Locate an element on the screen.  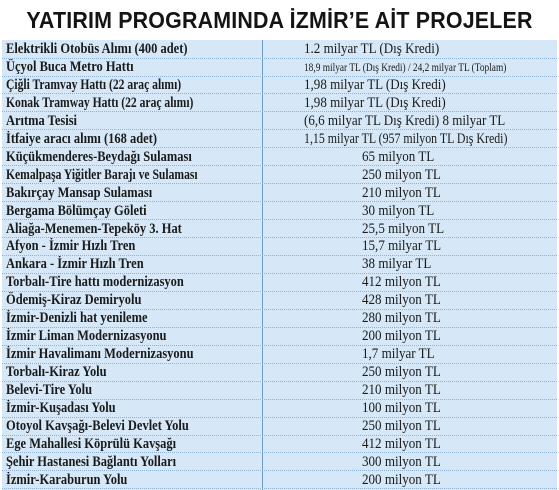
project-name: Ankara - İzmir Hızlı Tren is located at coordinates (75, 264).